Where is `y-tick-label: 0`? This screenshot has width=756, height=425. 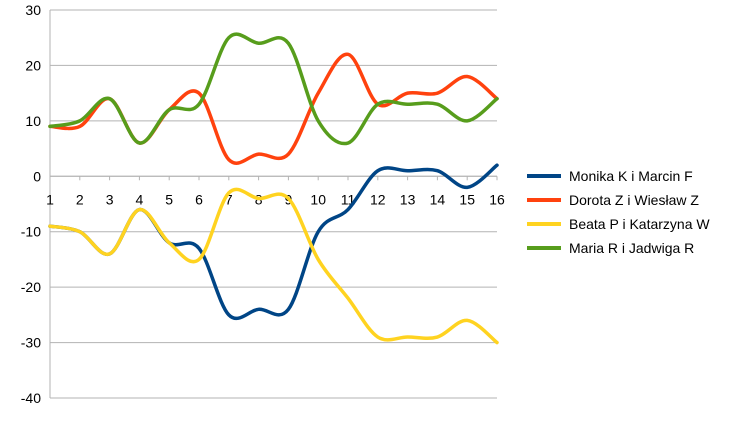
y-tick-label: 0 is located at coordinates (37, 176).